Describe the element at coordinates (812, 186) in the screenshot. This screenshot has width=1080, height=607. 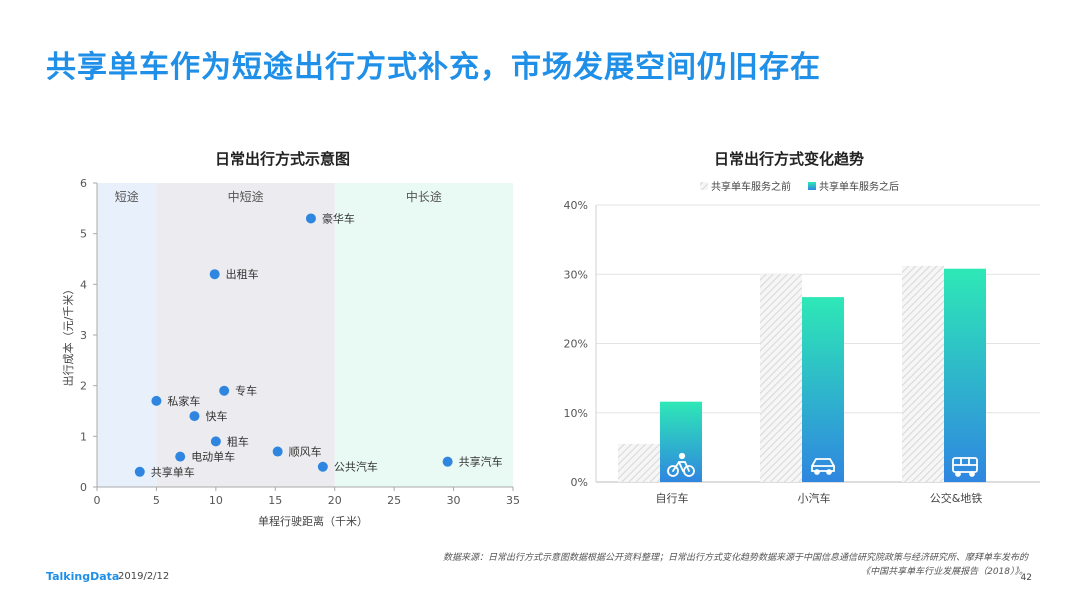
I see `legend-swatch-after` at that location.